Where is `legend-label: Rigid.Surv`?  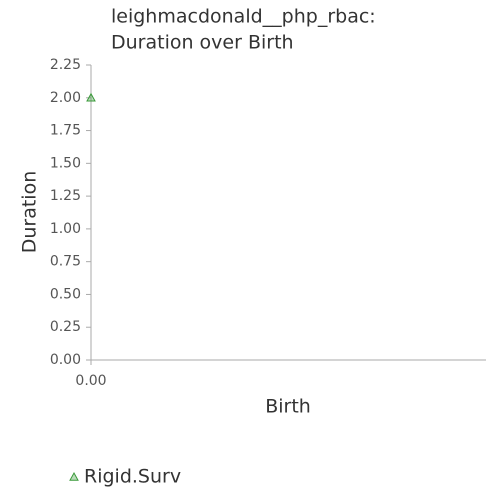 legend-label: Rigid.Surv is located at coordinates (132, 477).